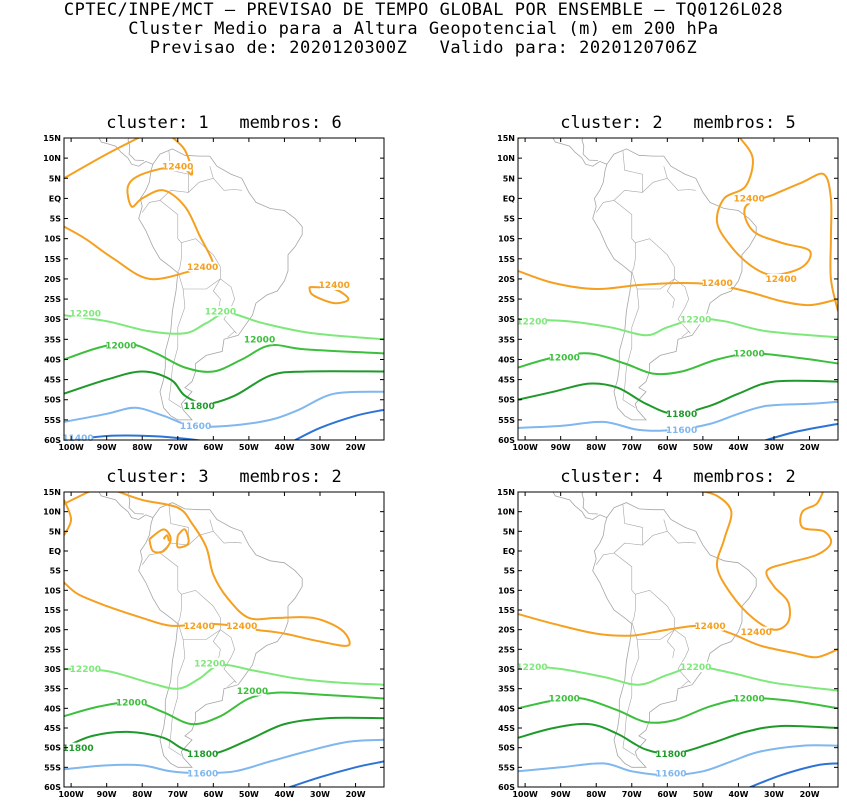  I want to click on coastline-south-america, so click(674, 635).